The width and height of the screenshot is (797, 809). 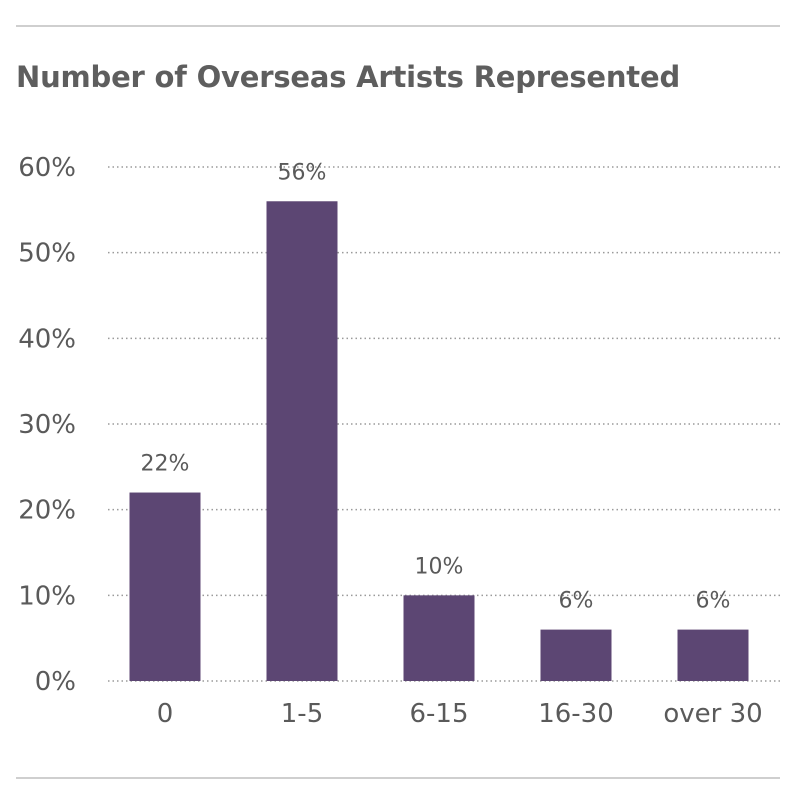 I want to click on y-axis-ticks: 0% 10% 20% 30% 40% 50% 60%, so click(x=47, y=425).